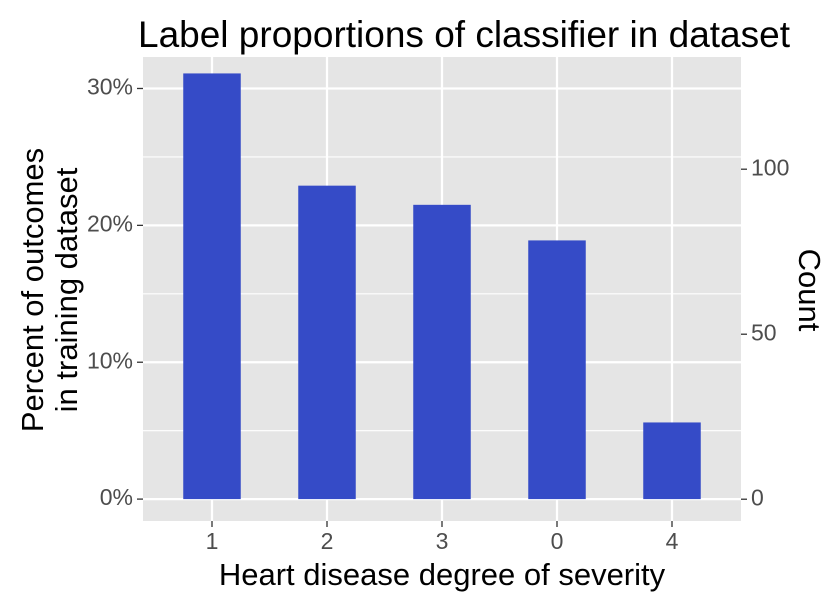  Describe the element at coordinates (32, 290) in the screenshot. I see `y-axis-title-line-1: Percent of outcomes` at that location.